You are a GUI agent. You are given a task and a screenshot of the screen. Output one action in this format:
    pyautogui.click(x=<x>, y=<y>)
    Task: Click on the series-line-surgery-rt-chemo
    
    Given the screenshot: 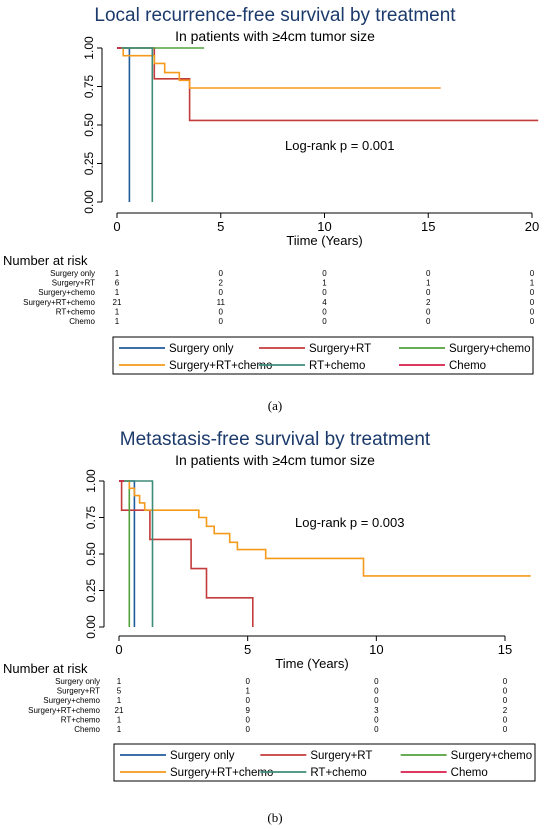 What is the action you would take?
    pyautogui.click(x=279, y=68)
    